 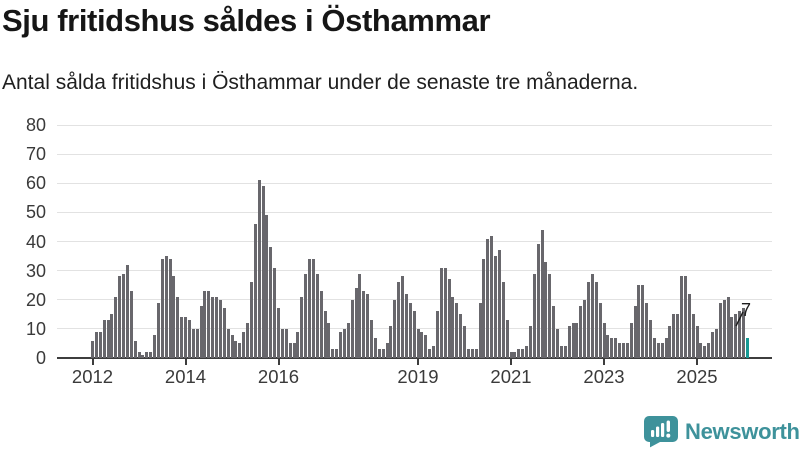 I want to click on y-axis-label: 70, so click(x=35, y=154).